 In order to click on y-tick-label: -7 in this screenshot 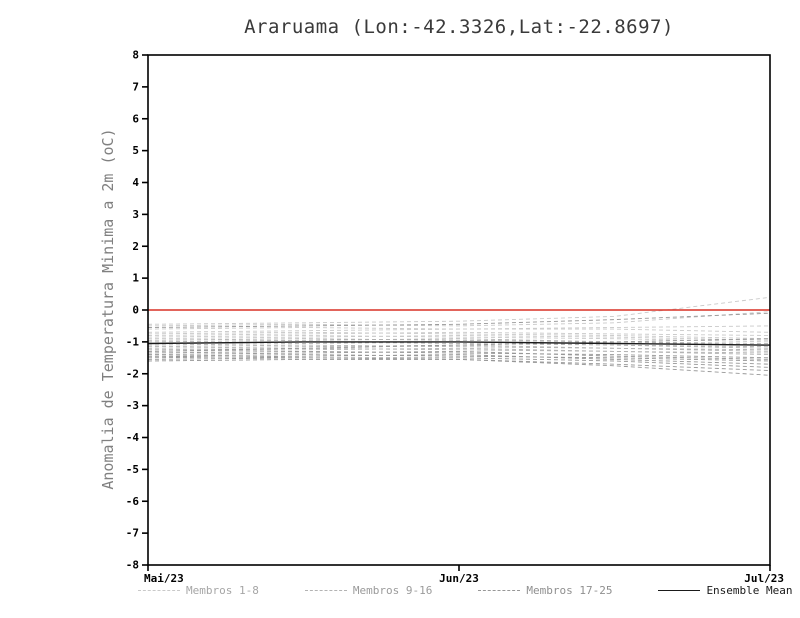, I will do `click(132, 533)`.